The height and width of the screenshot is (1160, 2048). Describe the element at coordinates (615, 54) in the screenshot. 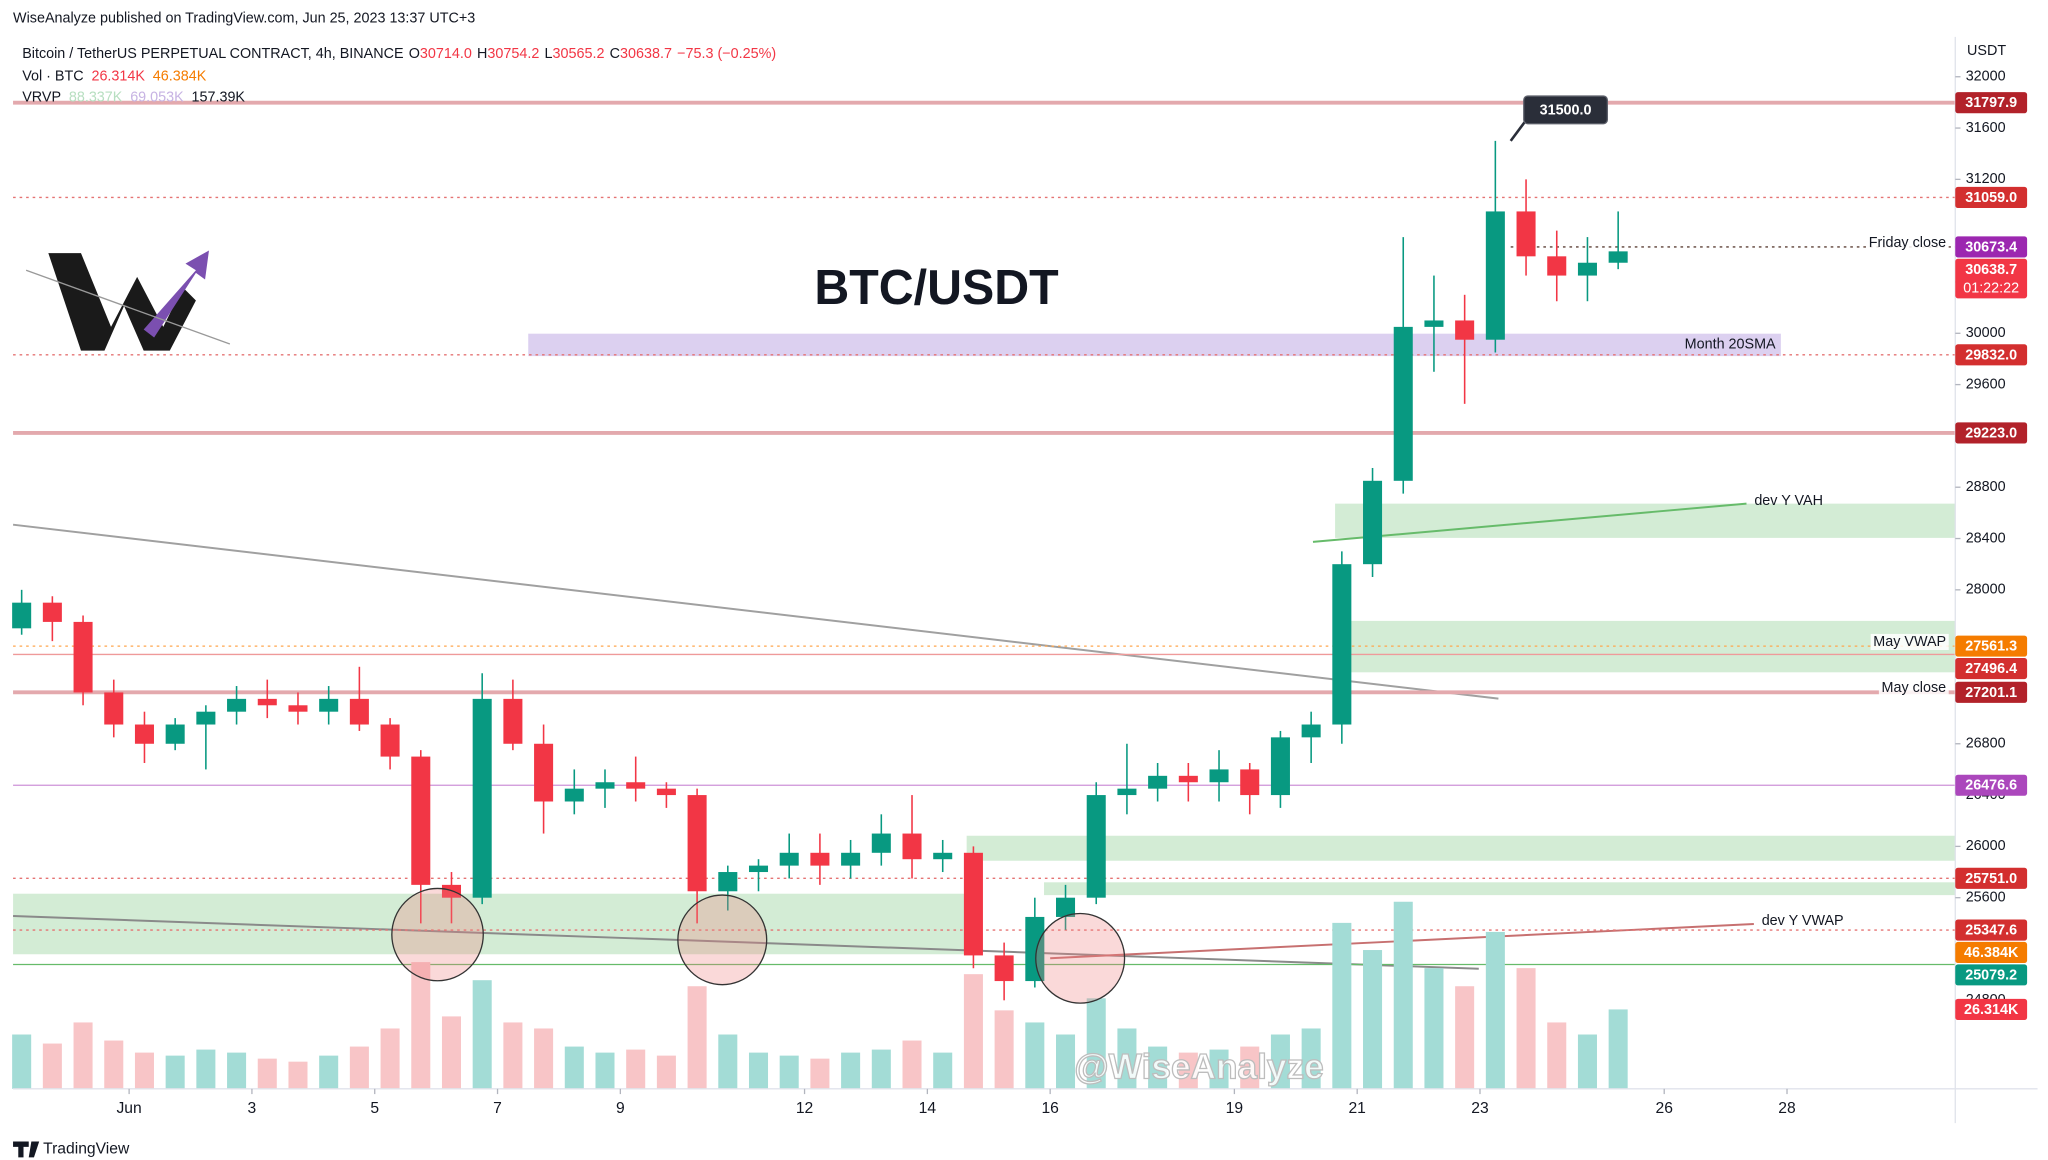

I see `ohlc-key: C` at that location.